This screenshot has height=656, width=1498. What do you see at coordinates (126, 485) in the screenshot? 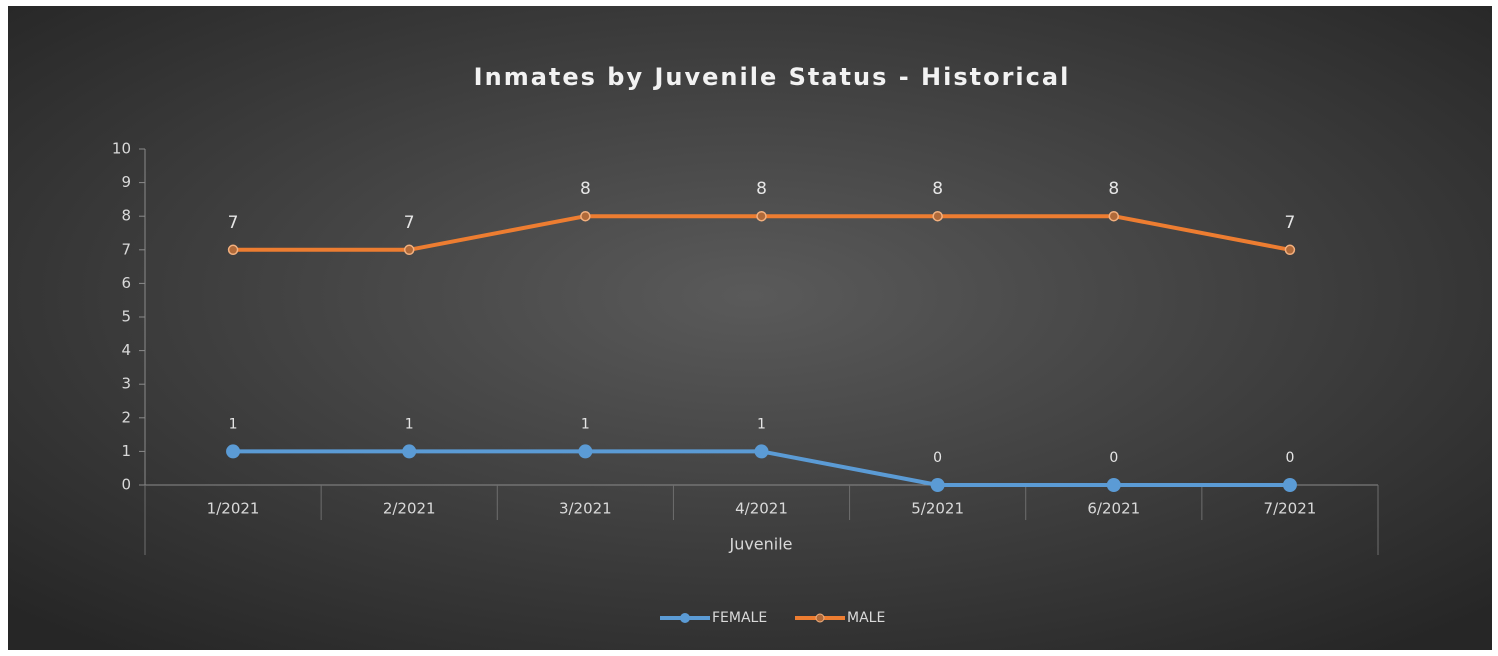
I see `y-tick-label: 0` at bounding box center [126, 485].